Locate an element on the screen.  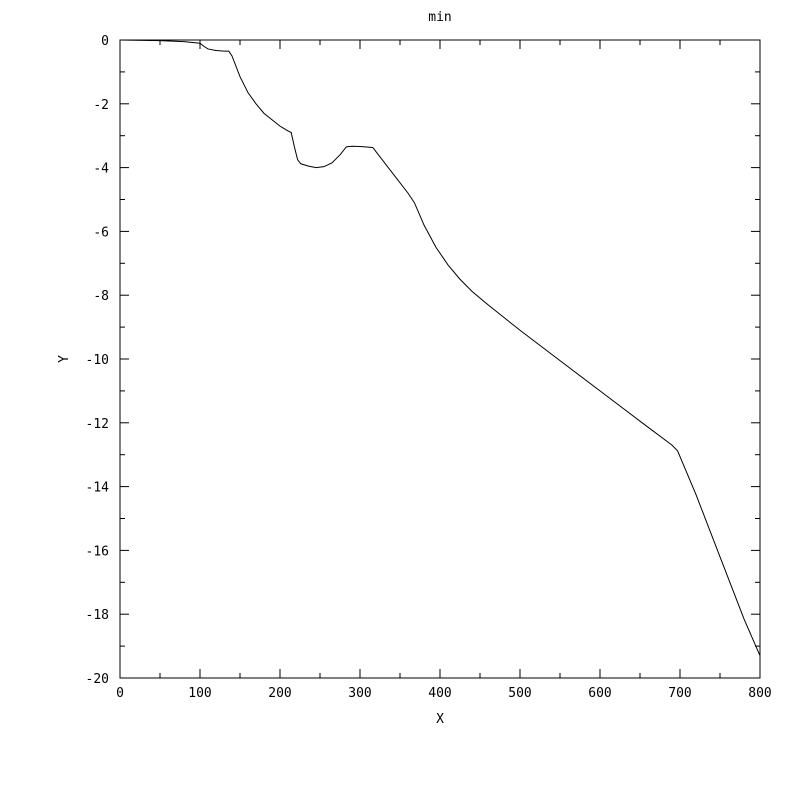
x-axis-label: X is located at coordinates (440, 719).